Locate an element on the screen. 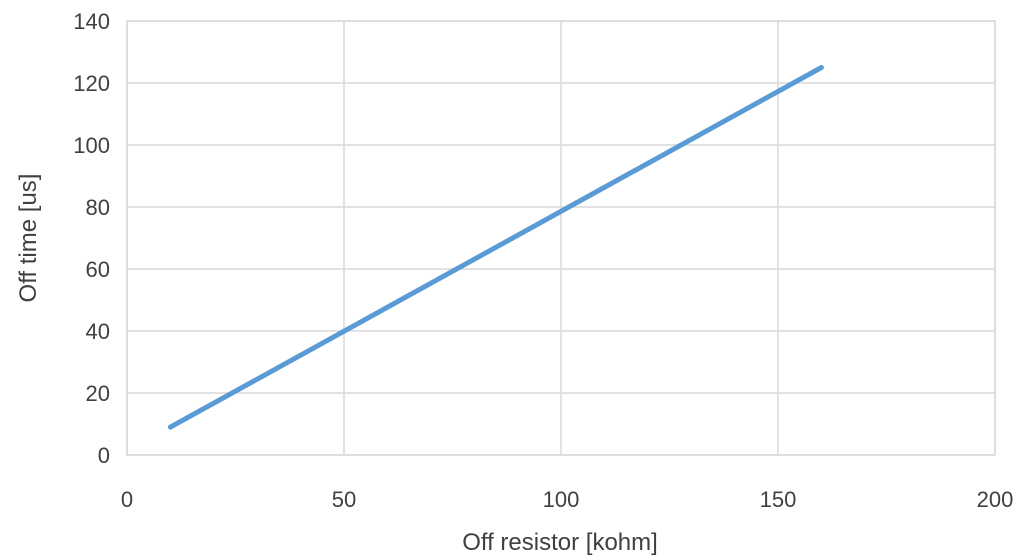  x-tick-label-200: 200 is located at coordinates (995, 499).